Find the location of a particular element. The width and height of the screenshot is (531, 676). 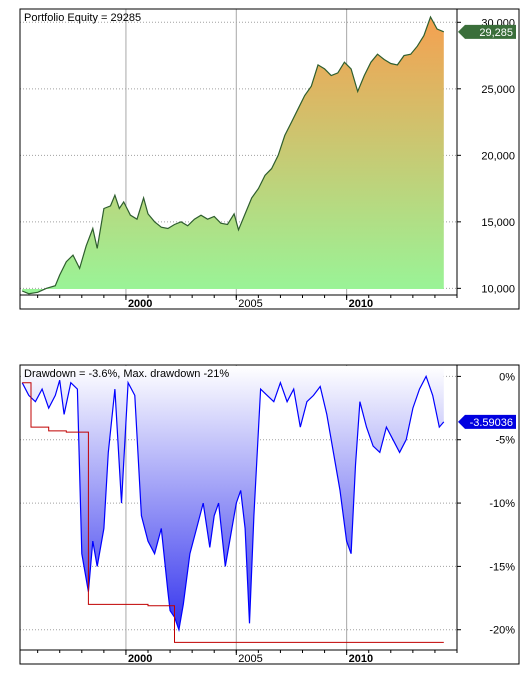

equity-last-value-badge: 29,285 is located at coordinates (487, 31).